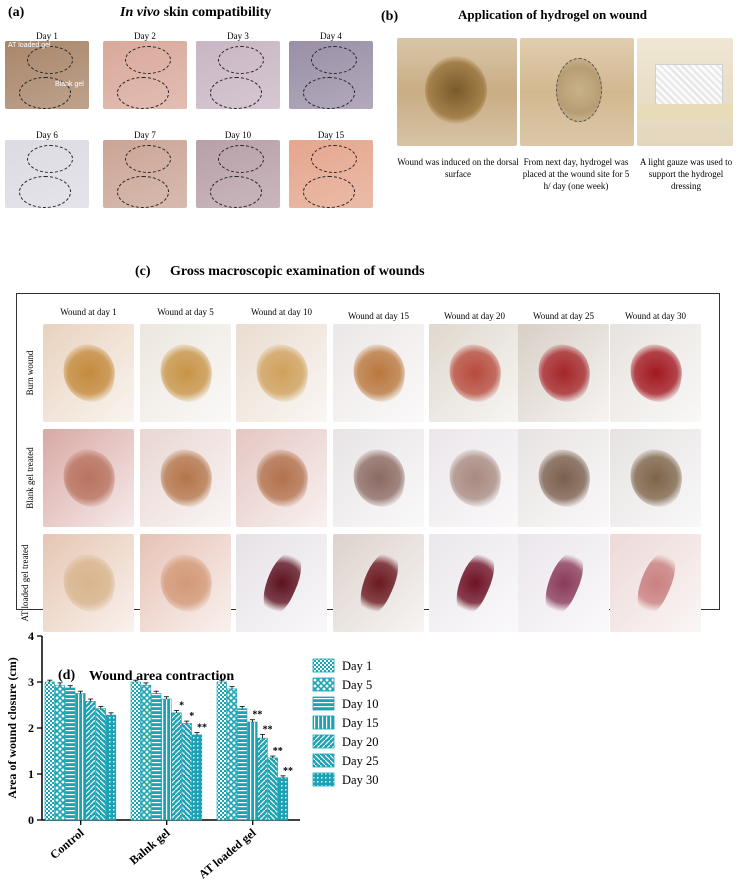  I want to click on x-tick-label: Control, so click(67, 843).